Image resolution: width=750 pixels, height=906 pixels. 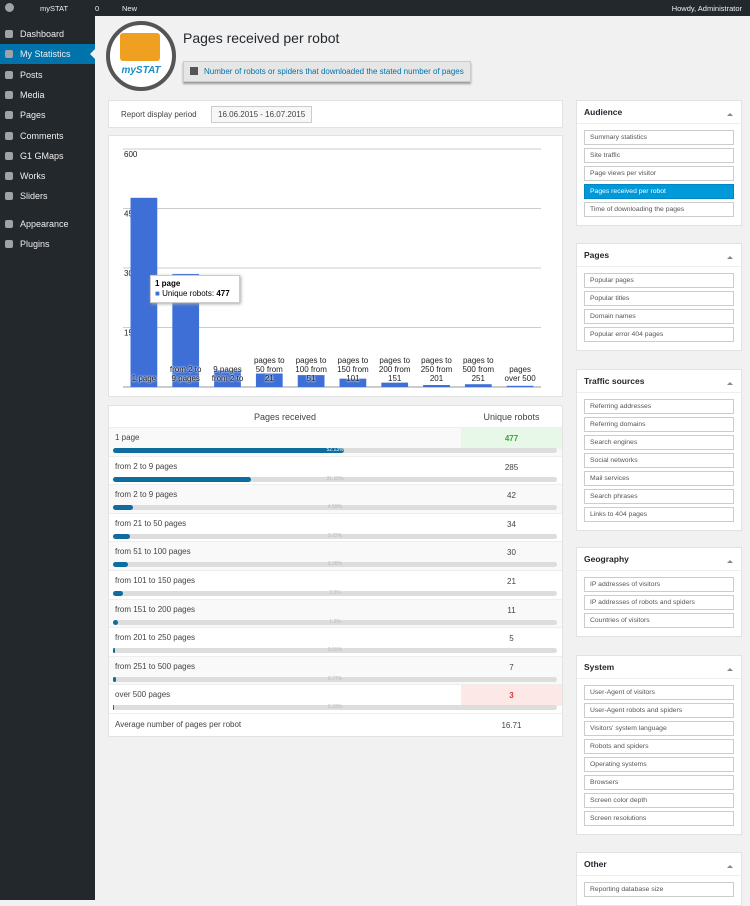 I want to click on report-link: Robots and spiders, so click(x=659, y=746).